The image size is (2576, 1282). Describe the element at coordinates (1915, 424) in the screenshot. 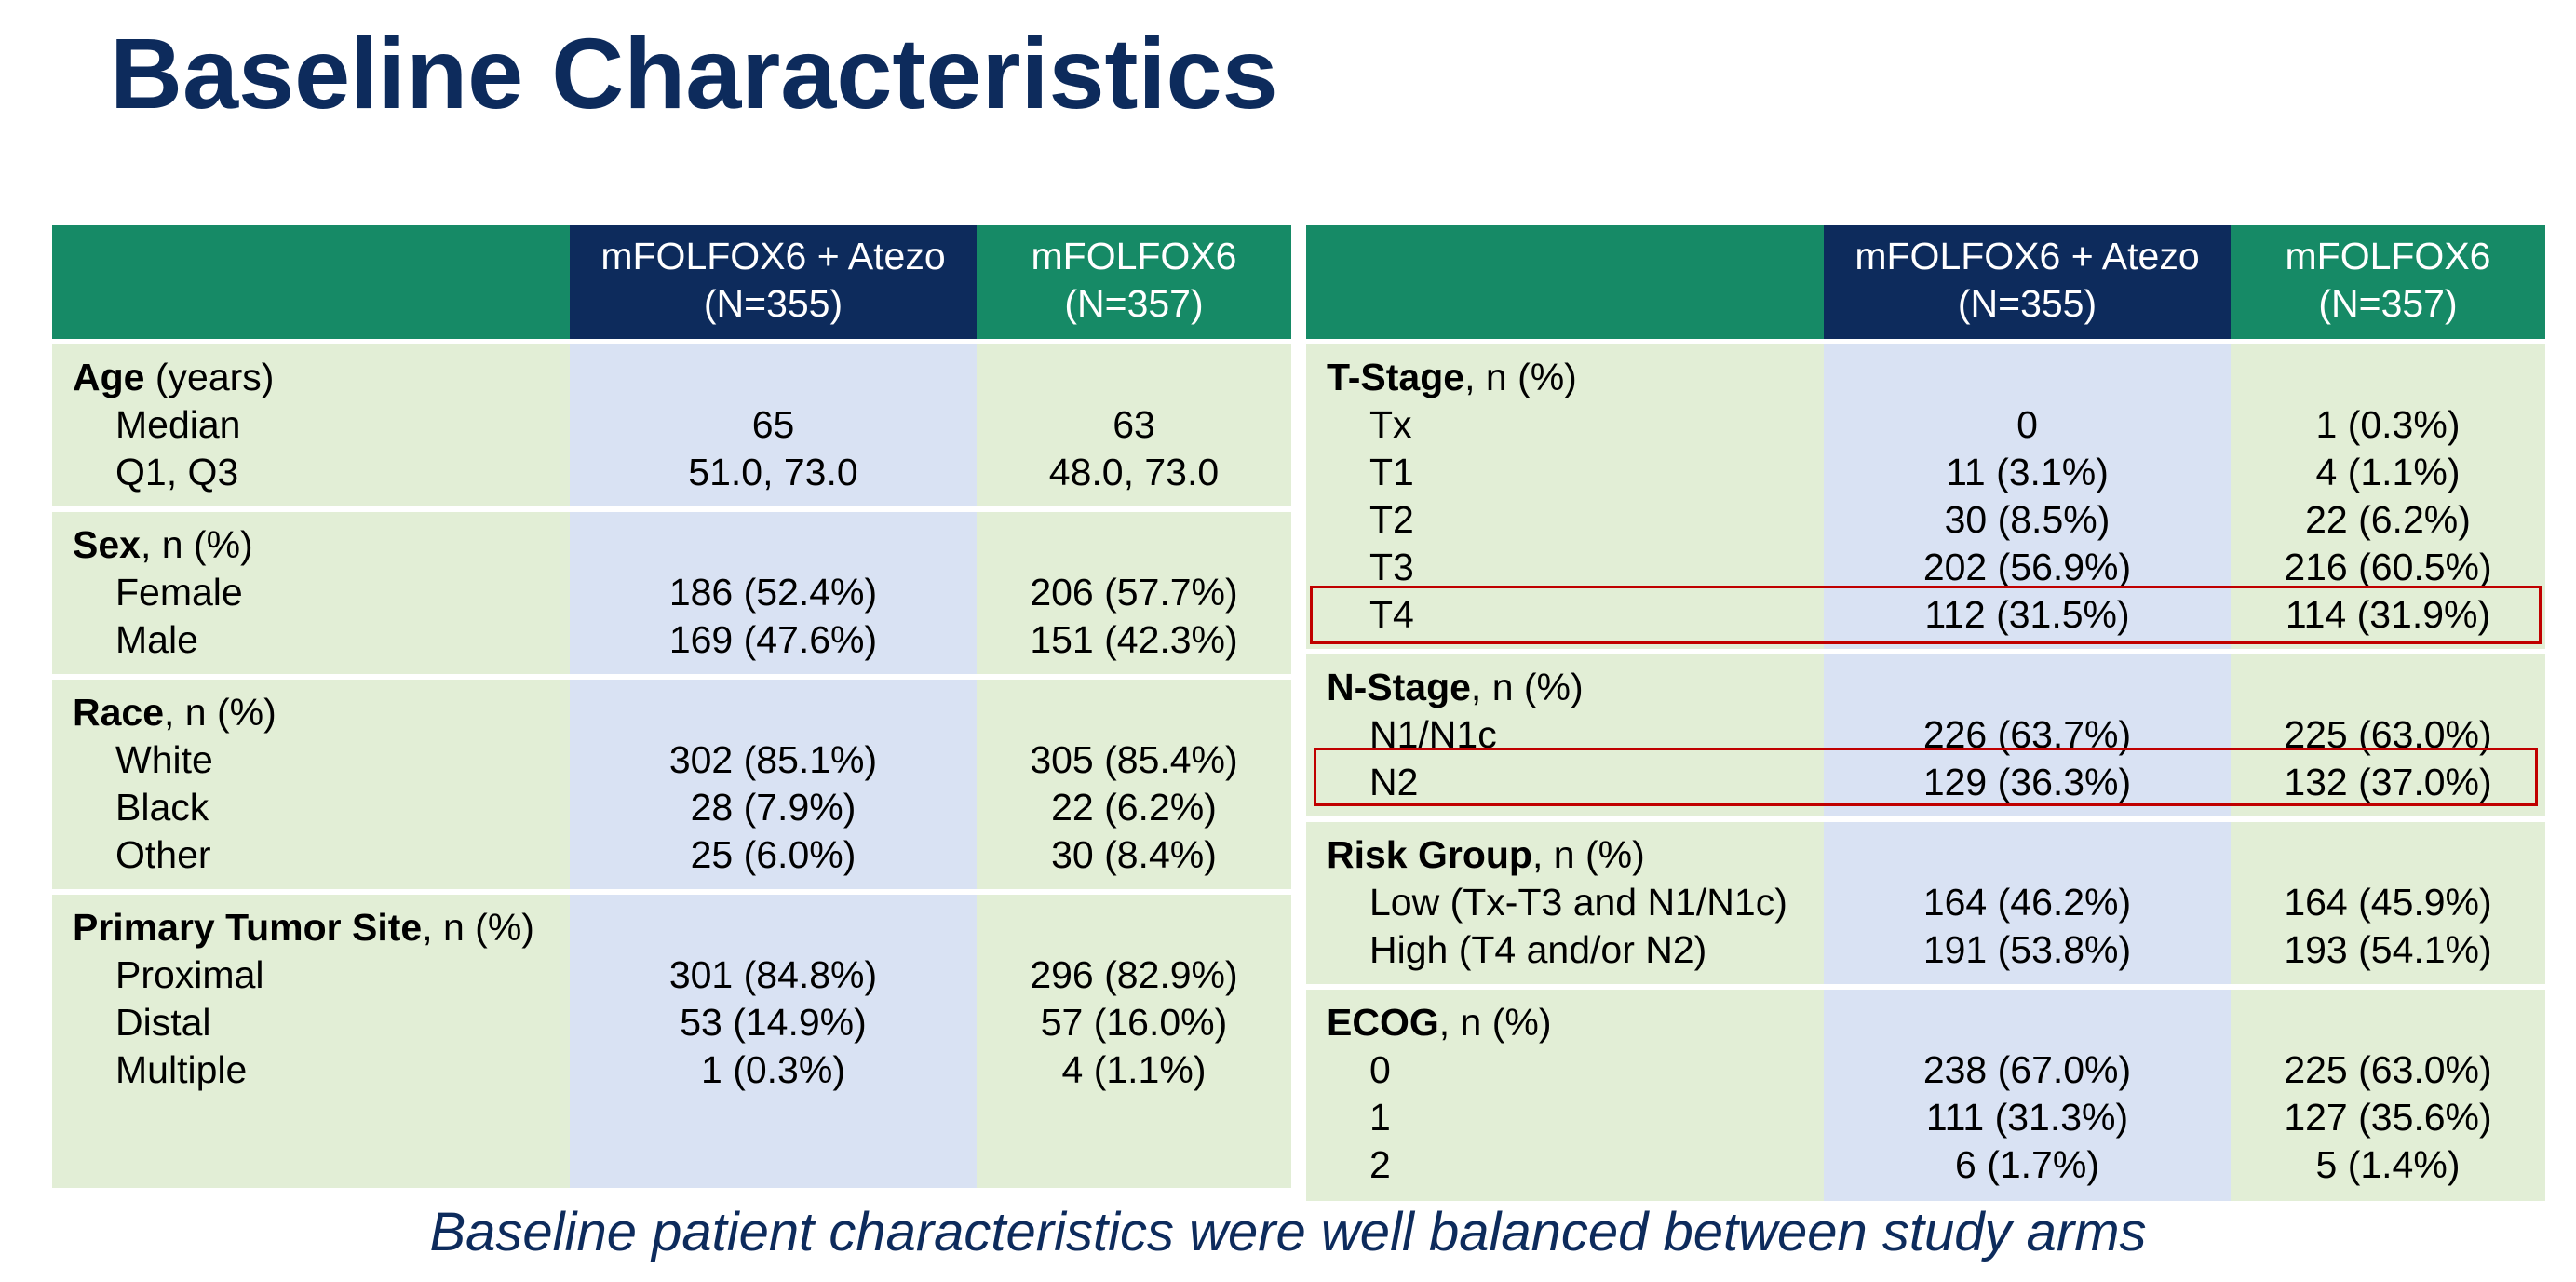

I see `table-row: Tx 0 1 (0.3%)` at that location.